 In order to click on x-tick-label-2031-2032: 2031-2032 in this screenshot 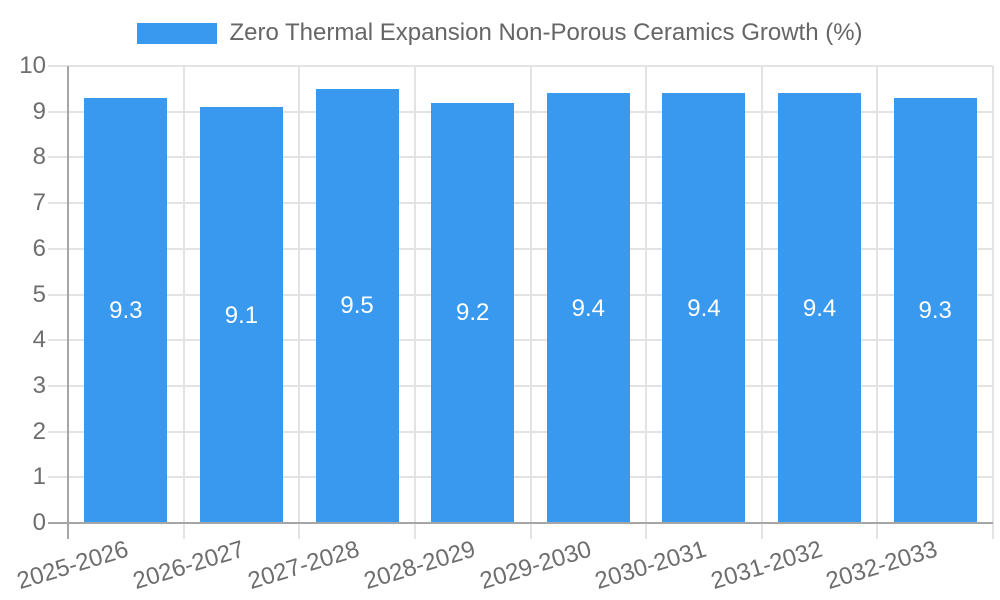, I will do `click(766, 565)`.